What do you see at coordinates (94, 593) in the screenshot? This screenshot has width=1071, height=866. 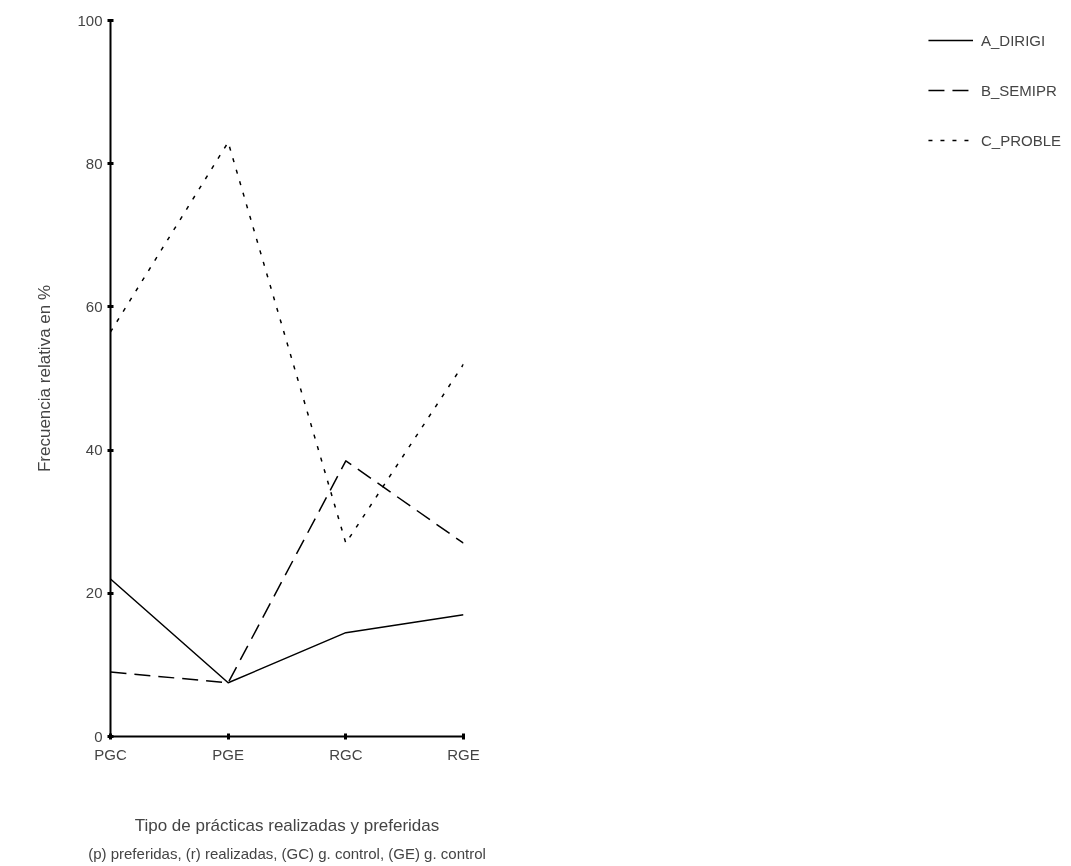 I see `y-tick-label: 20` at bounding box center [94, 593].